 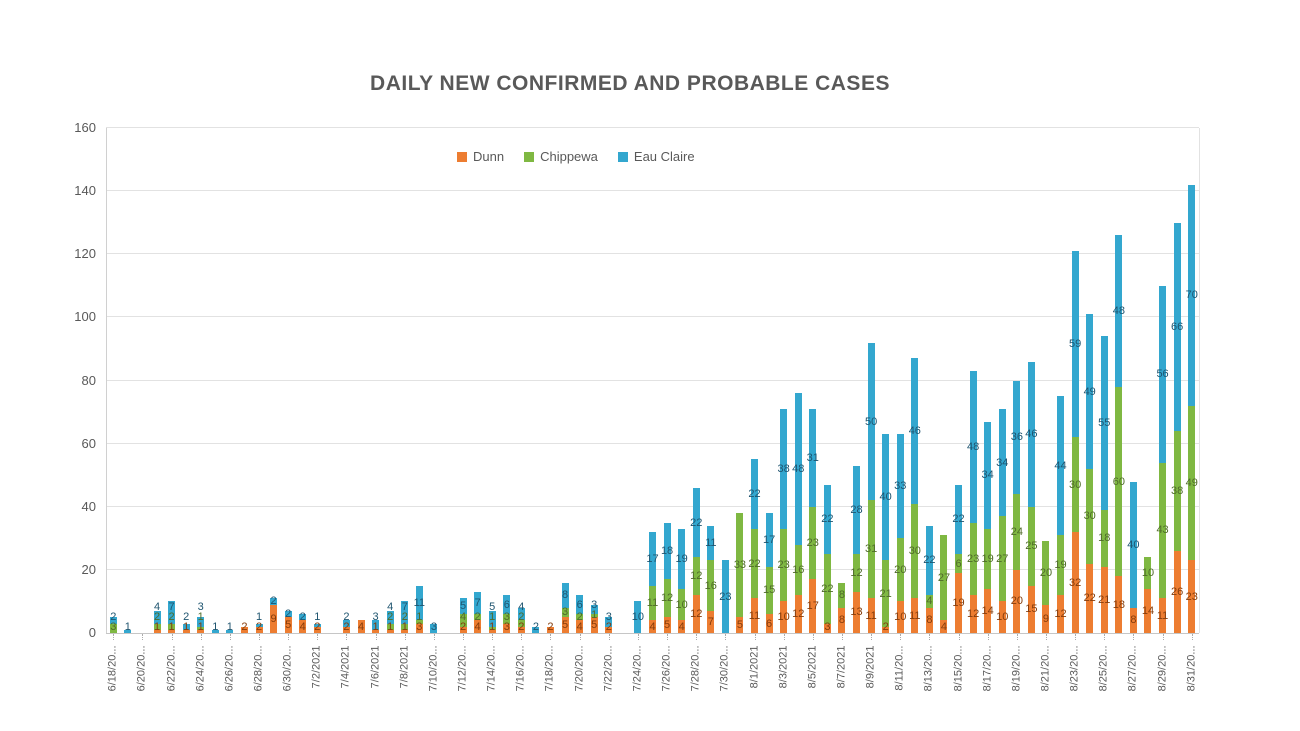 What do you see at coordinates (1046, 573) in the screenshot?
I see `data-label-chippewa: 20` at bounding box center [1046, 573].